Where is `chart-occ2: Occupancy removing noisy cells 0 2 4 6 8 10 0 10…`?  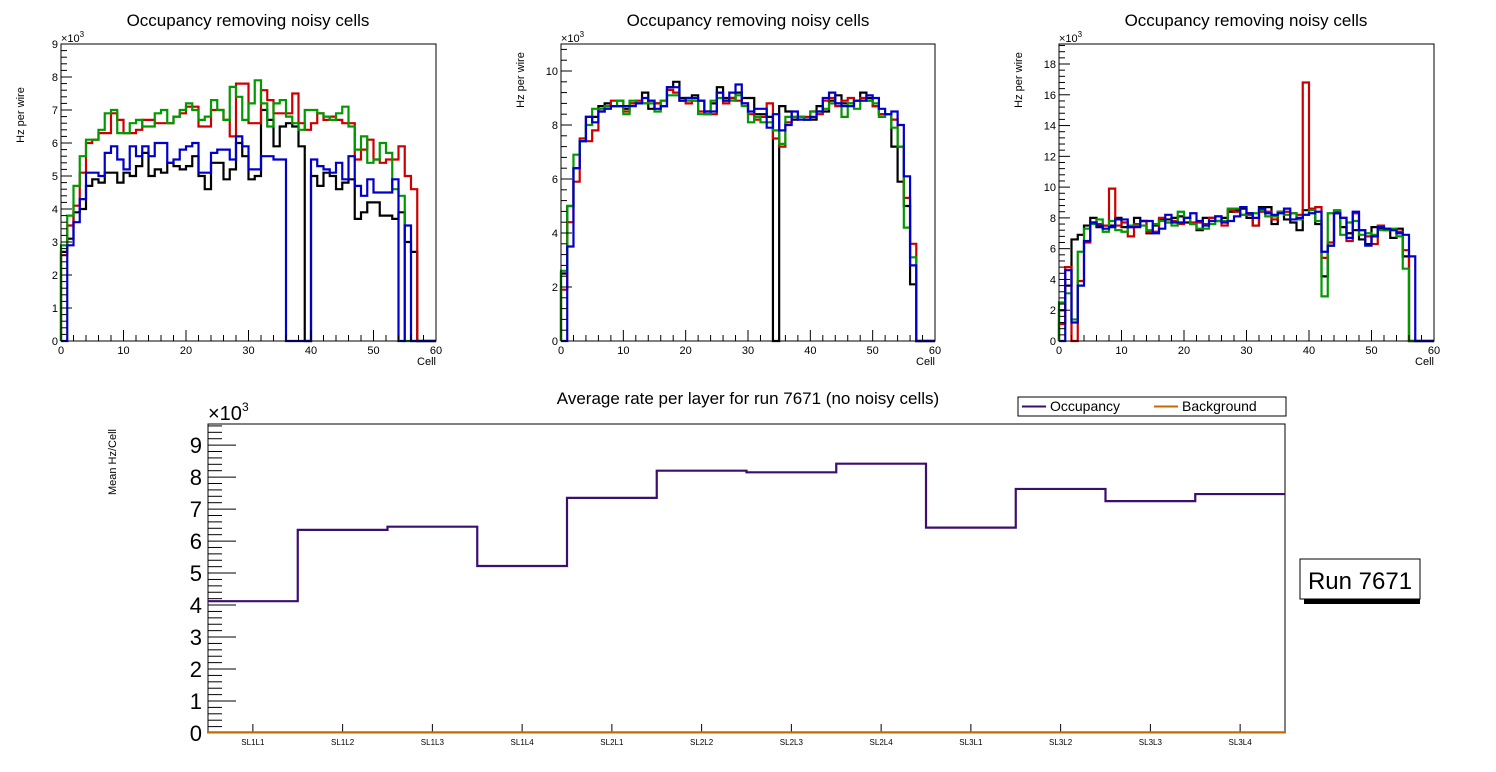 chart-occ2: Occupancy removing noisy cells 0 2 4 6 8 10 0 10… is located at coordinates (728, 189).